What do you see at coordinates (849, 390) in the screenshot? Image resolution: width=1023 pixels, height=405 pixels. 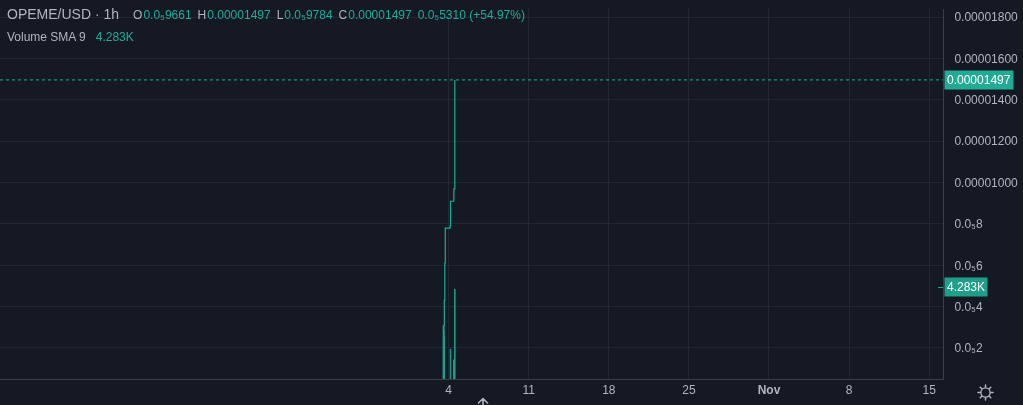 I see `x-tick-label: 8` at bounding box center [849, 390].